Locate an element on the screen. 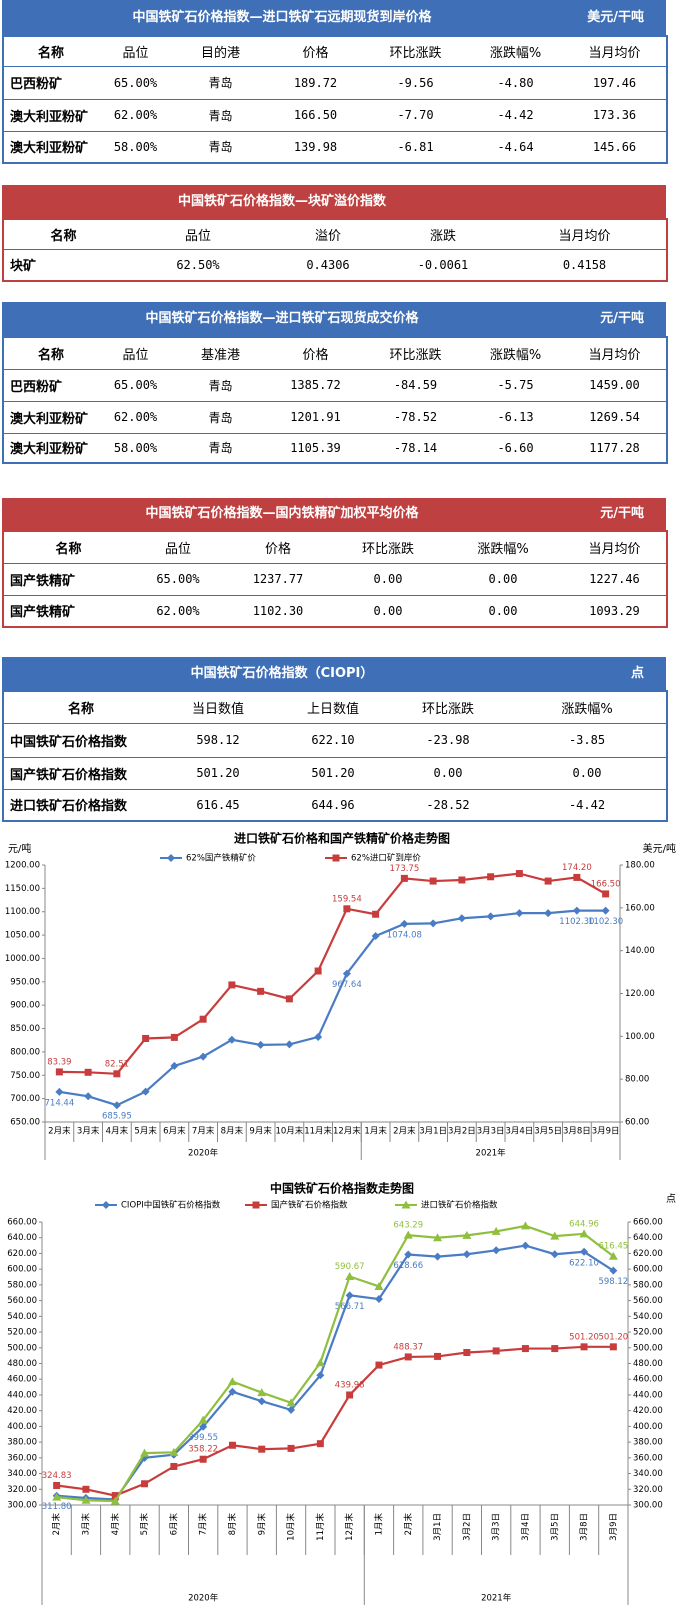  row: 国产铁精矿 65.00% 1237.77 0.00 0.00 1227.46 is located at coordinates (335, 579).